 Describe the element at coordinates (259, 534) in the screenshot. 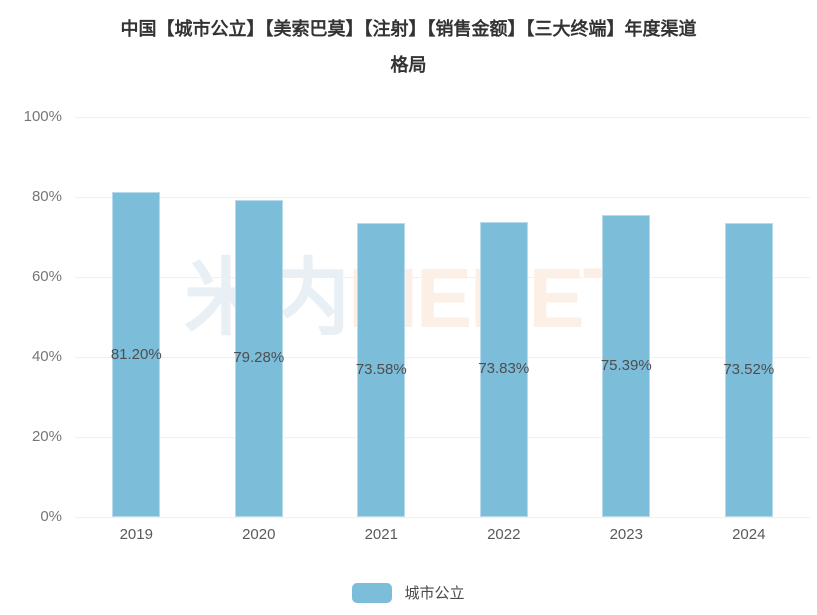

I see `x-tick-label-2020: 2020` at that location.